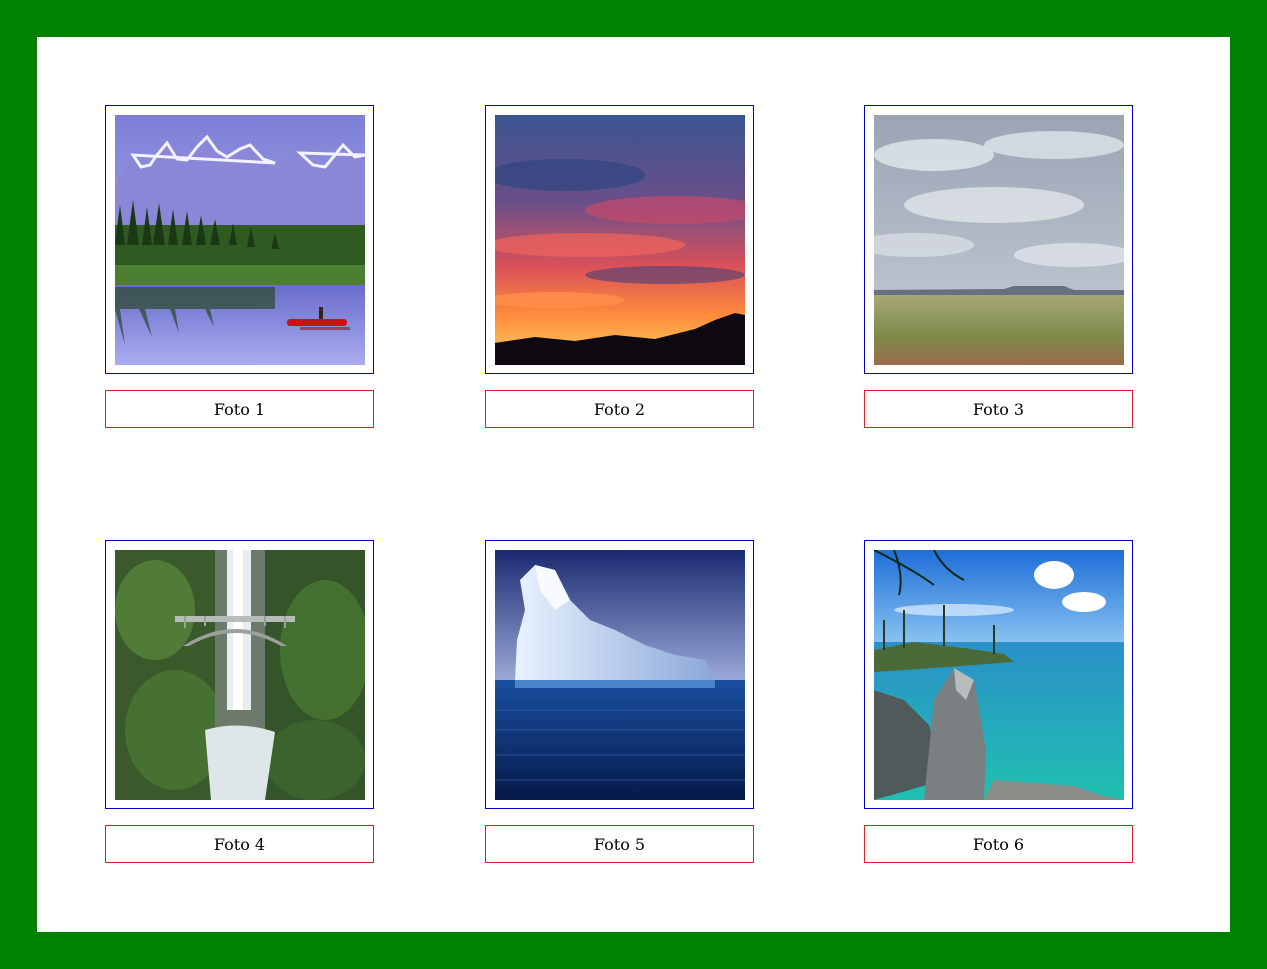 This screenshot has width=1267, height=969. Describe the element at coordinates (998, 844) in the screenshot. I see `photo-caption: Foto 6` at that location.